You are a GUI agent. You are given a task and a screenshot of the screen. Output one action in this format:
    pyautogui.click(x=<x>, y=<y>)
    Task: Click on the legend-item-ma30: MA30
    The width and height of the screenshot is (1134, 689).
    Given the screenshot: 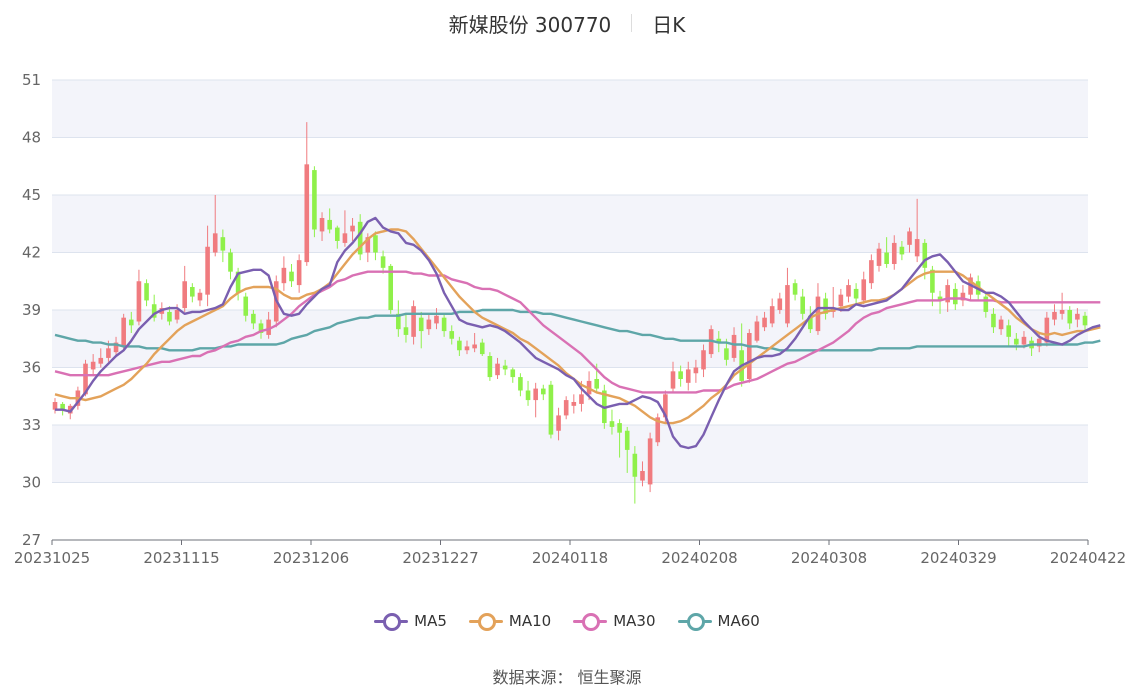 What is the action you would take?
    pyautogui.click(x=614, y=621)
    